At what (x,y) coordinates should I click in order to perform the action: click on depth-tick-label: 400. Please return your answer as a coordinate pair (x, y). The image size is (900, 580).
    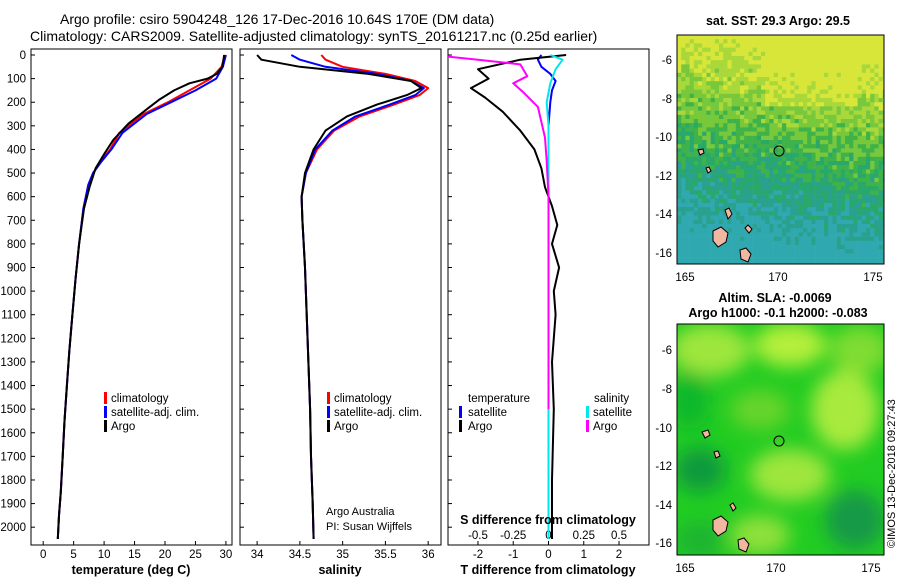
    Looking at the image, I should click on (16, 150).